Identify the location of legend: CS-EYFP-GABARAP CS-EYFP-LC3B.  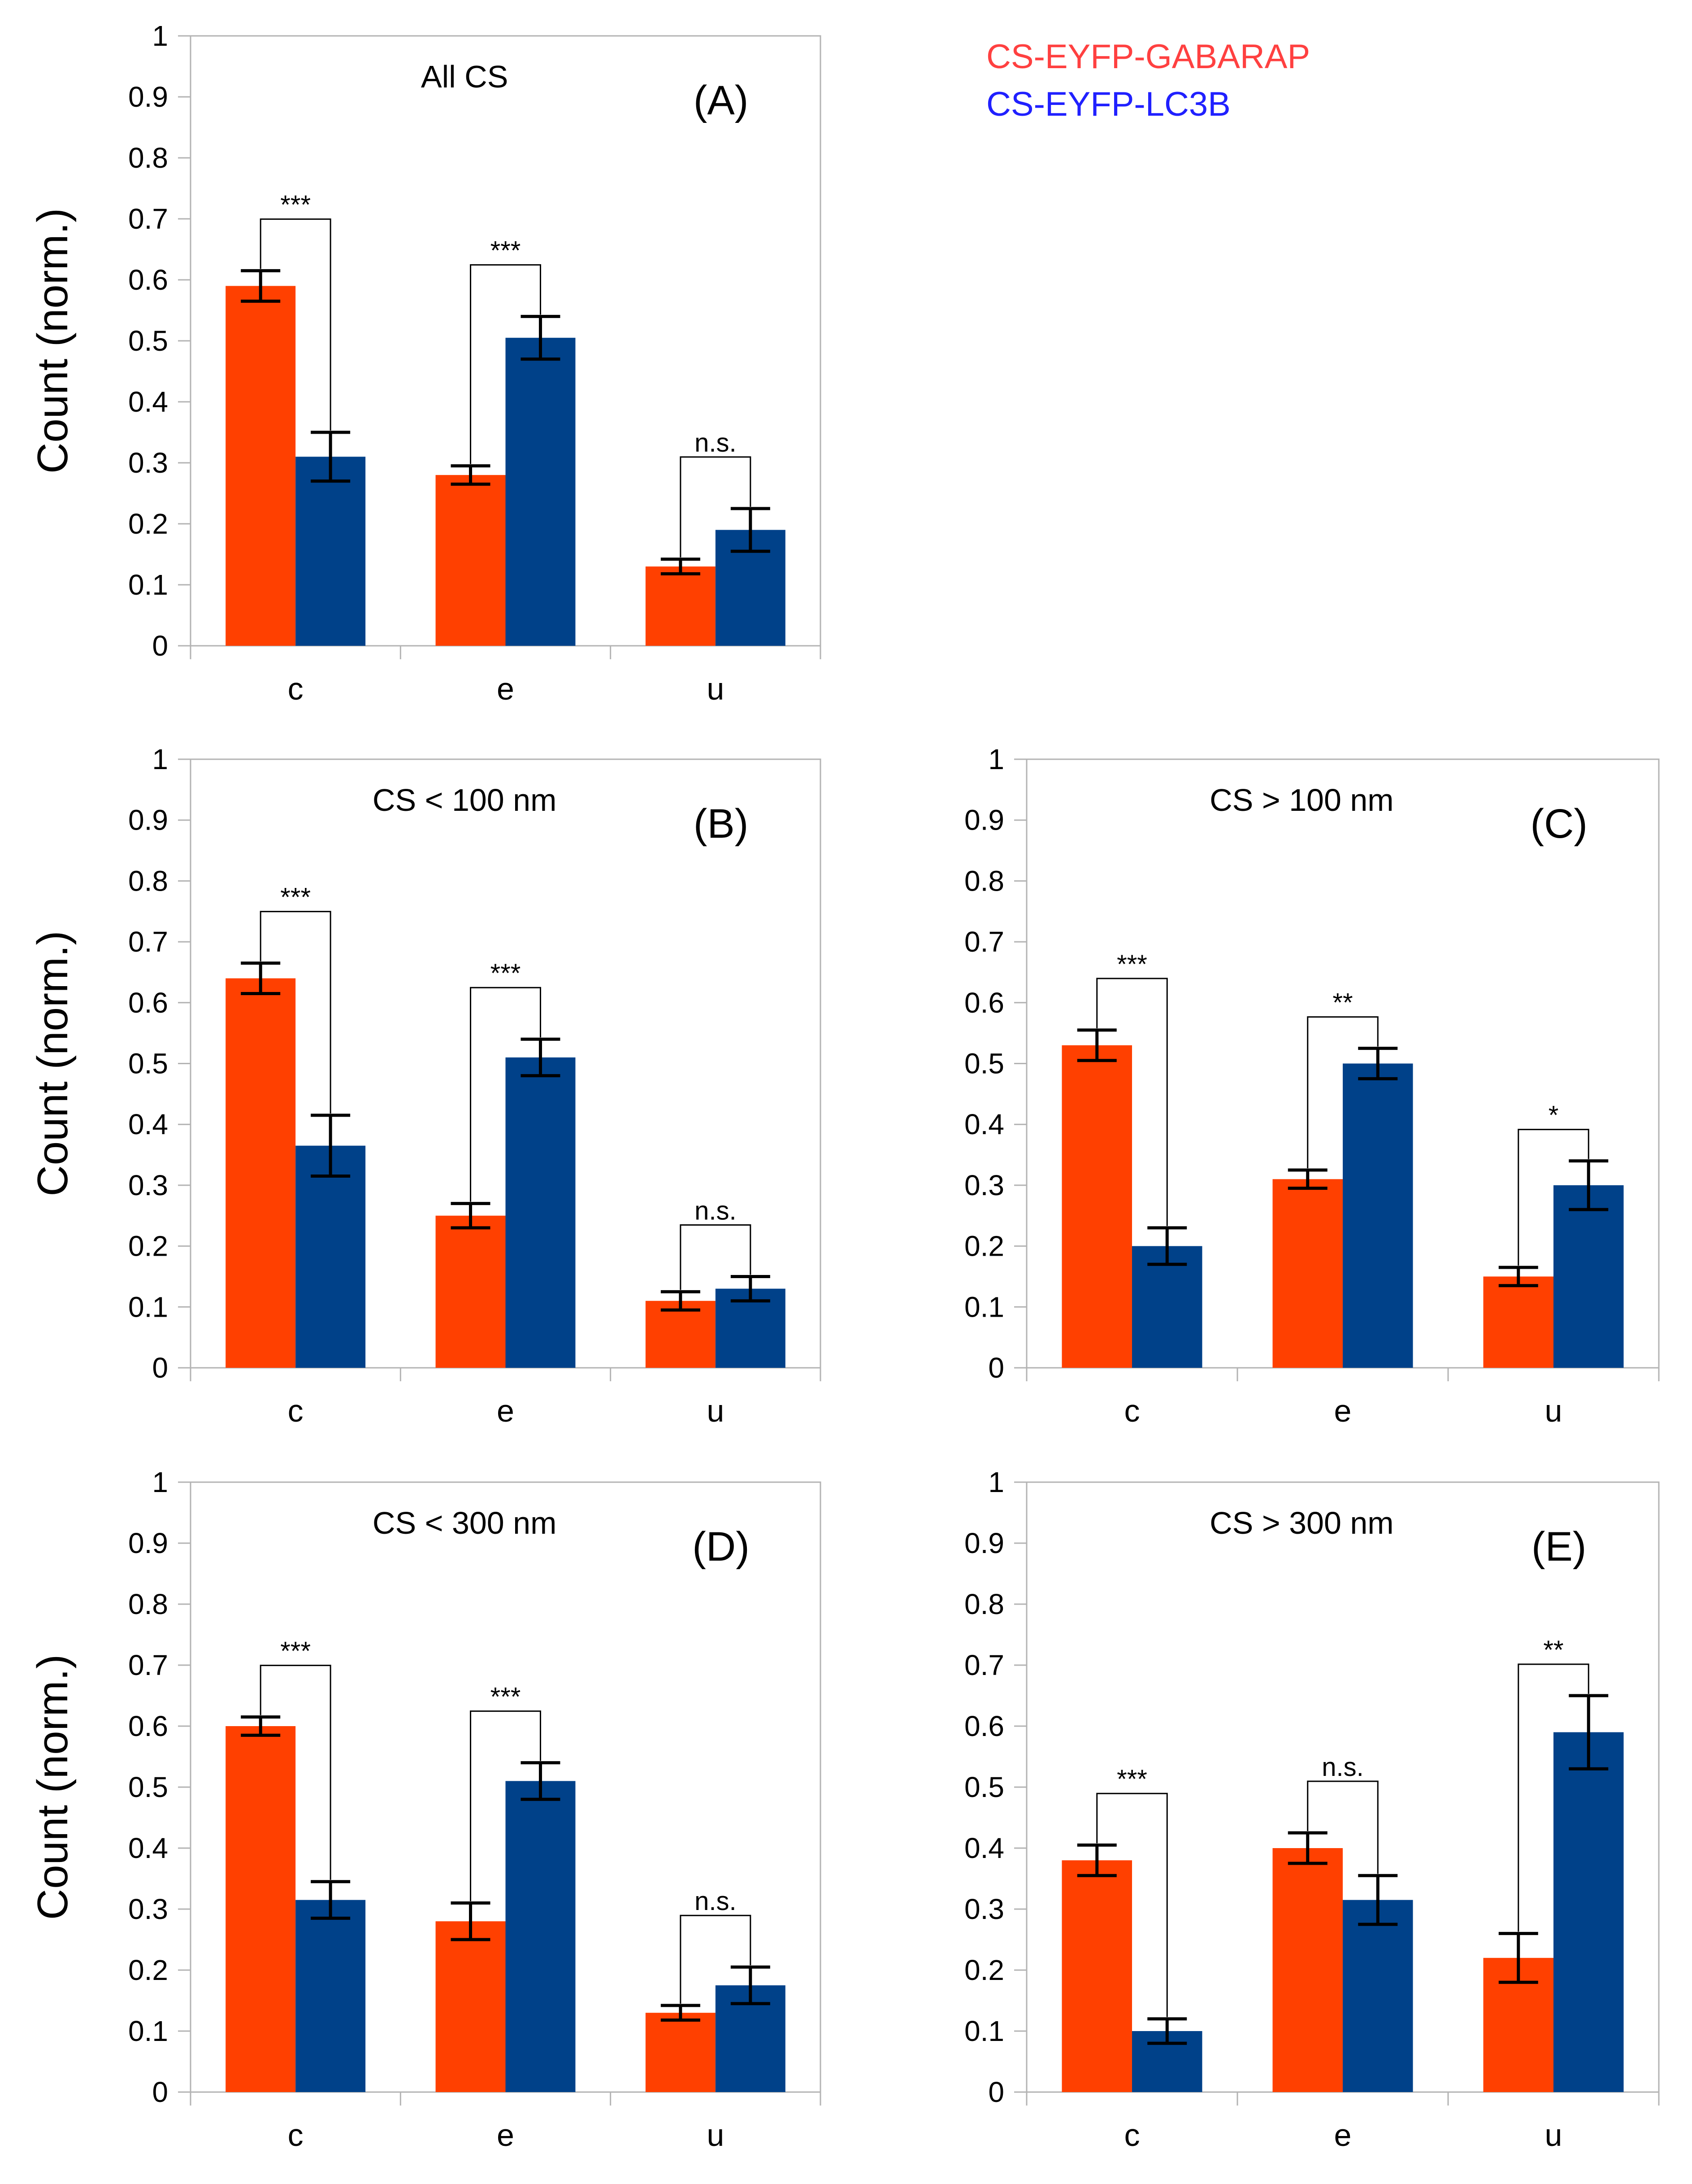
(1148, 80).